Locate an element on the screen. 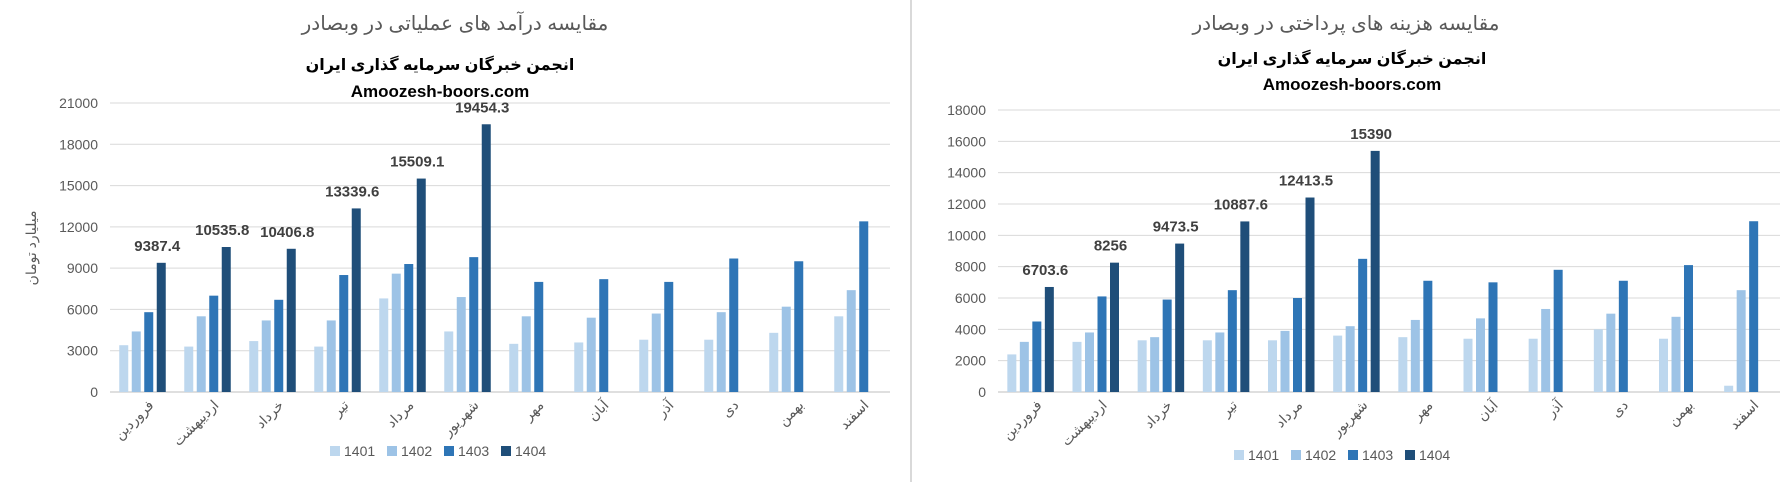 This screenshot has width=1785, height=487. x-tick-label: مهر is located at coordinates (1422, 411).